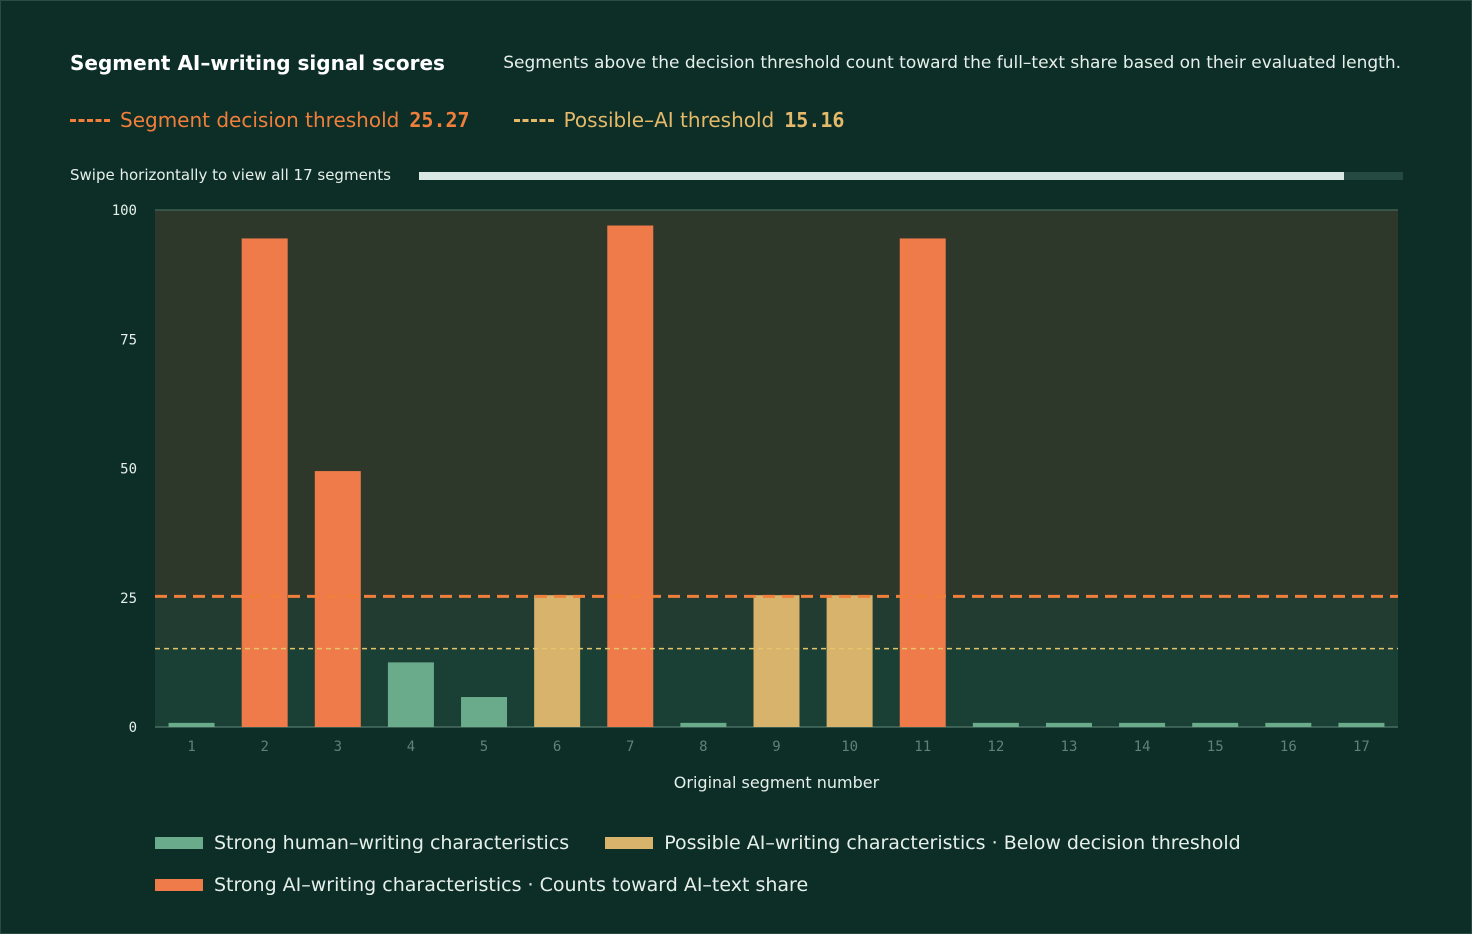 This screenshot has width=1472, height=934. Describe the element at coordinates (90, 120) in the screenshot. I see `decision-dash-icon` at that location.